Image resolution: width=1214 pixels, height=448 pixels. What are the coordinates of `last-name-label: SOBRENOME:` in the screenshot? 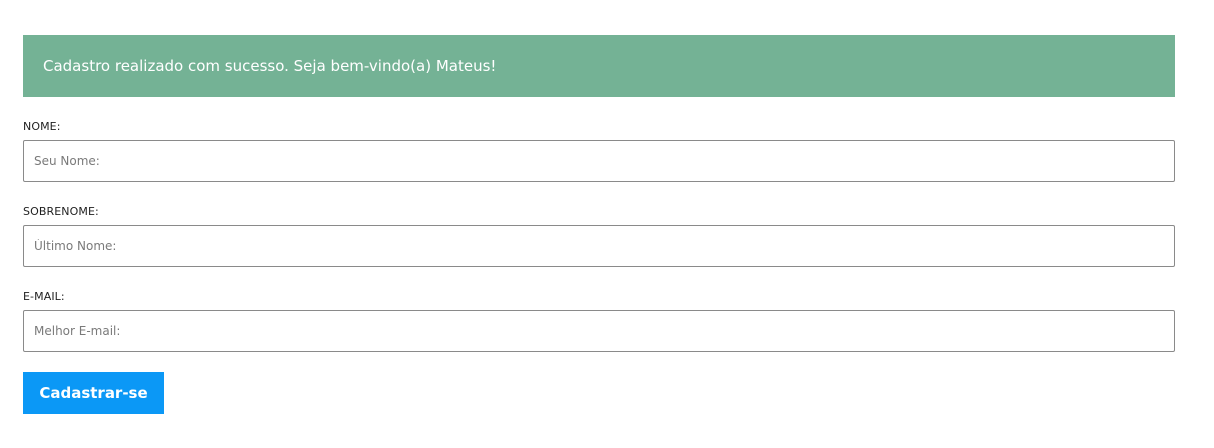 It's located at (61, 211).